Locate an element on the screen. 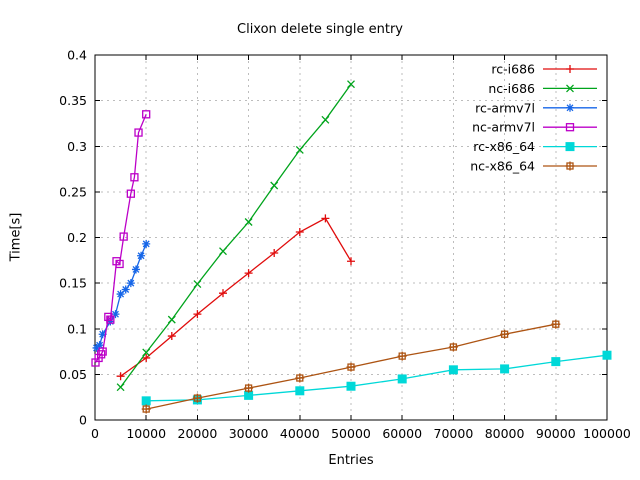  legend-label-nc-x86_64: nc-x86_64 is located at coordinates (502, 166).